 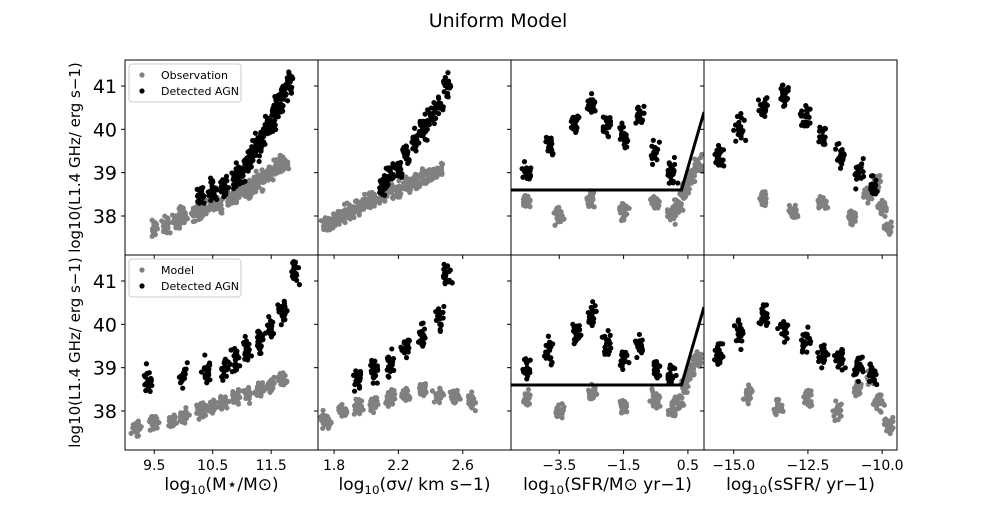 What do you see at coordinates (105, 87) in the screenshot?
I see `y-tick-label: 41` at bounding box center [105, 87].